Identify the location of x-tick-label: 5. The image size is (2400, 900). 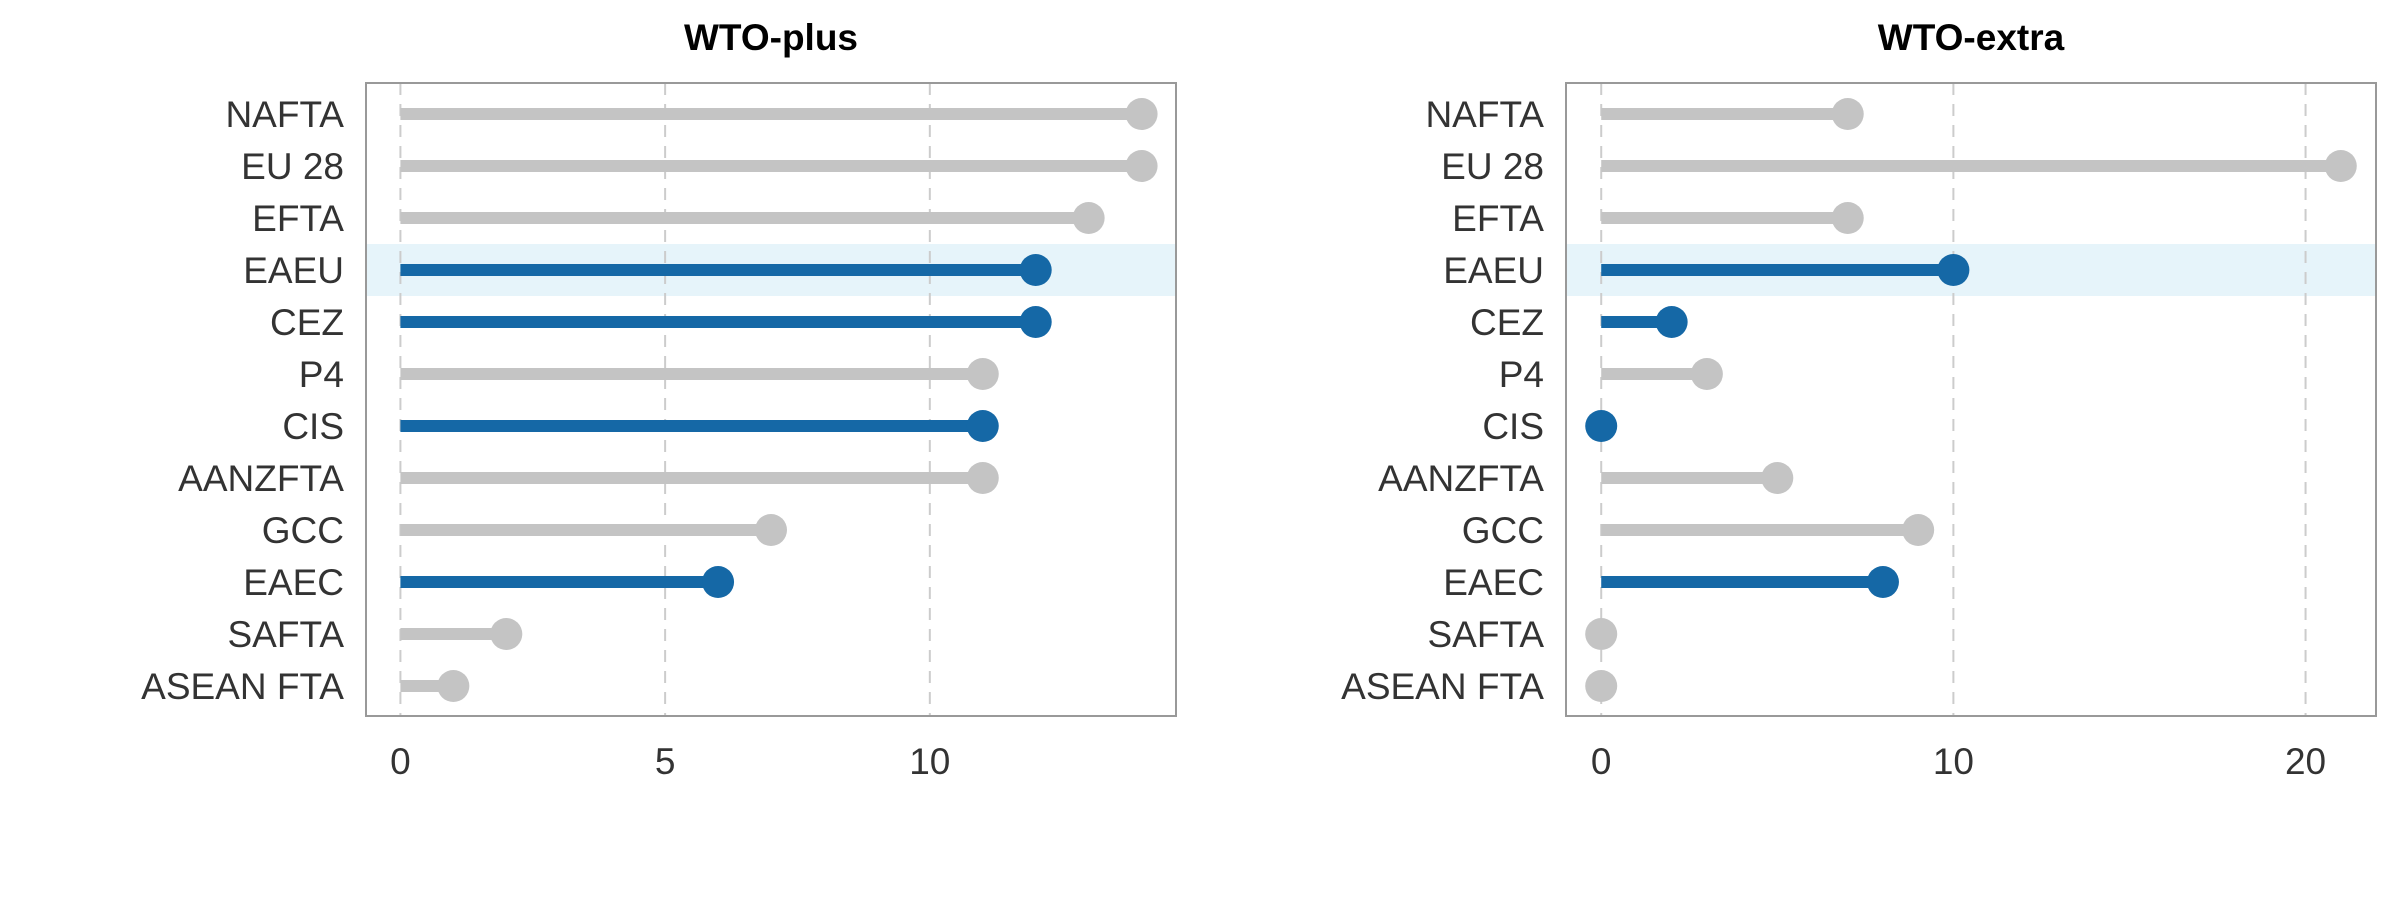
(665, 761).